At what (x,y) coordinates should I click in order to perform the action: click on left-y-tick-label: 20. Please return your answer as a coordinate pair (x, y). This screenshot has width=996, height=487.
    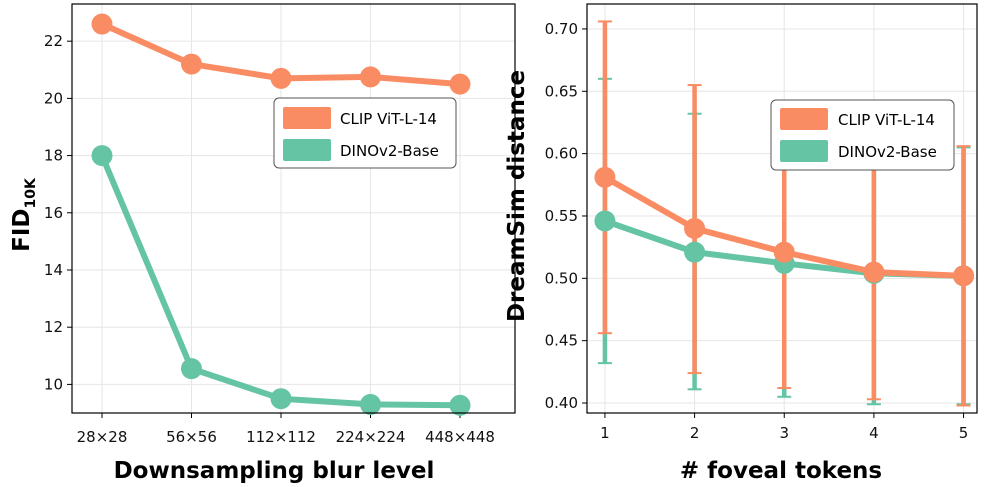
    Looking at the image, I should click on (53, 98).